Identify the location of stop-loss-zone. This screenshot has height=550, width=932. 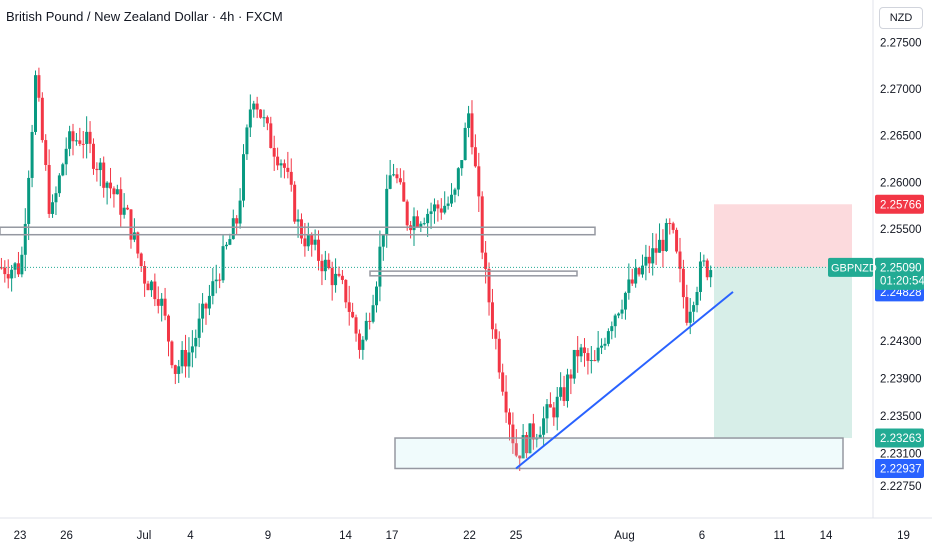
(783, 236).